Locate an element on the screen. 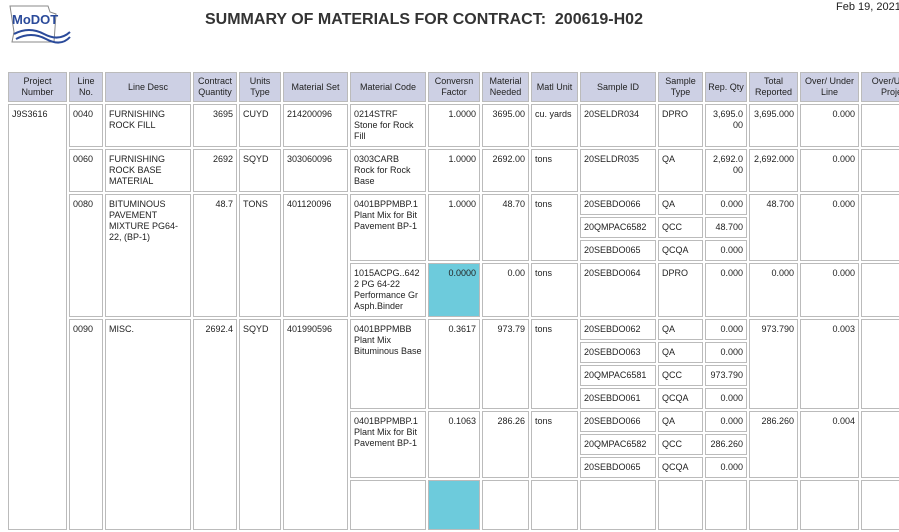 The image size is (899, 532). sample-id: 20SEBDO061 is located at coordinates (618, 398).